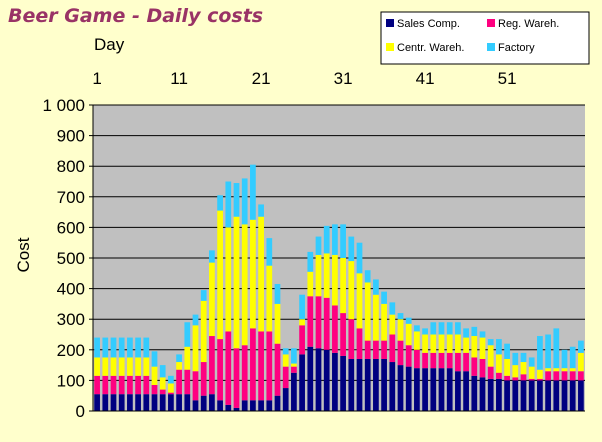  What do you see at coordinates (430, 48) in the screenshot?
I see `legend-label: Centr. Wareh.` at bounding box center [430, 48].